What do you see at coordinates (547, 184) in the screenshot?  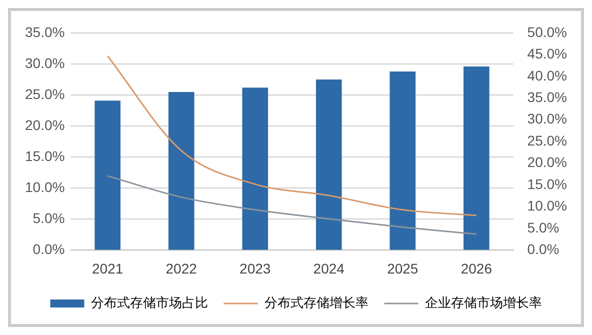 I see `y2-tick-label: 15.0%` at bounding box center [547, 184].